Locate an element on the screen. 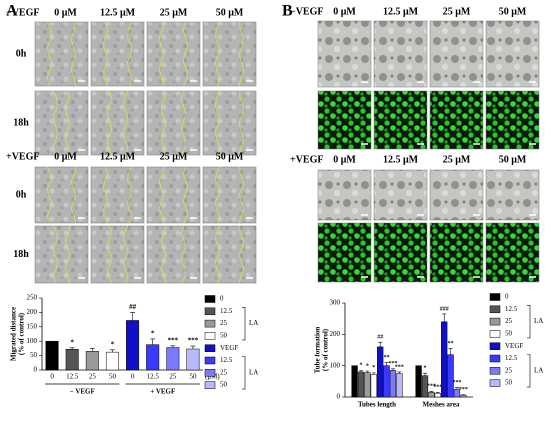  y-tick-label: 150 is located at coordinates (32, 326).